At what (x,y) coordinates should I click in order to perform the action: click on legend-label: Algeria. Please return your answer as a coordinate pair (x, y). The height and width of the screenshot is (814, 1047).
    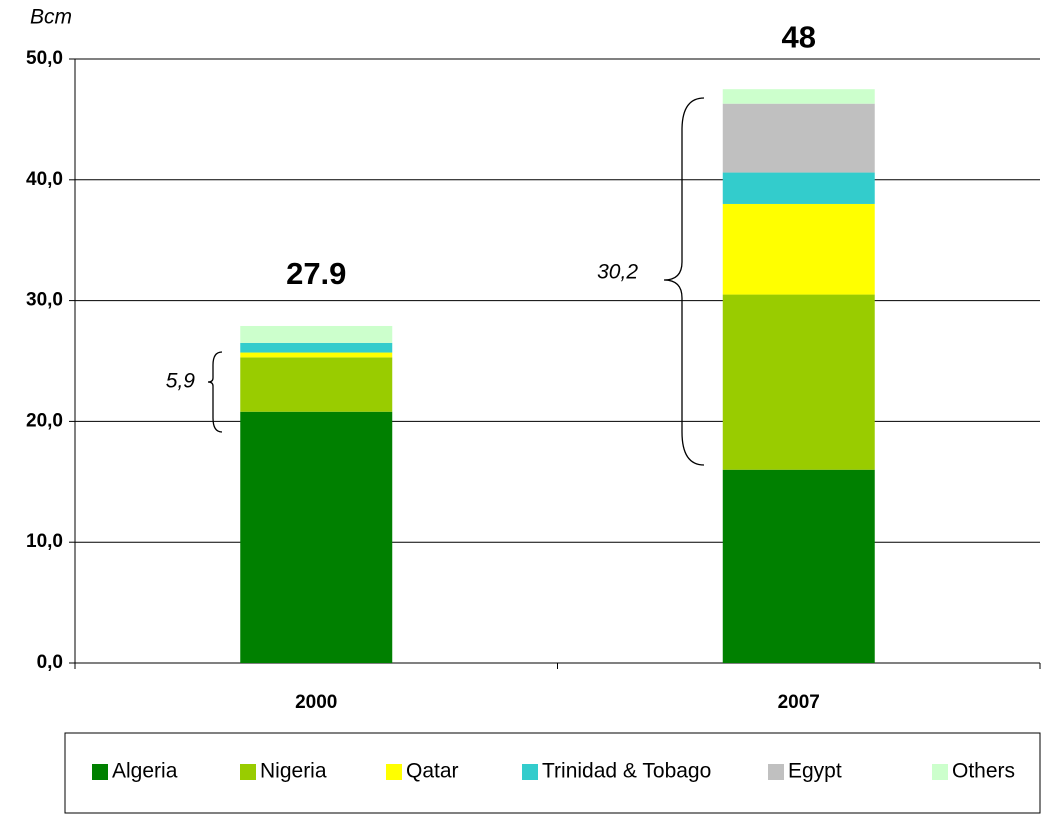
    Looking at the image, I should click on (145, 771).